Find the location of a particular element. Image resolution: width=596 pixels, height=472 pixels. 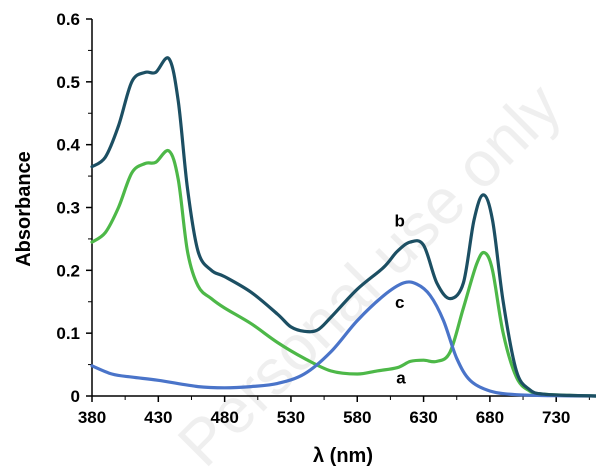

y-tick-label: 0 is located at coordinates (75, 396).